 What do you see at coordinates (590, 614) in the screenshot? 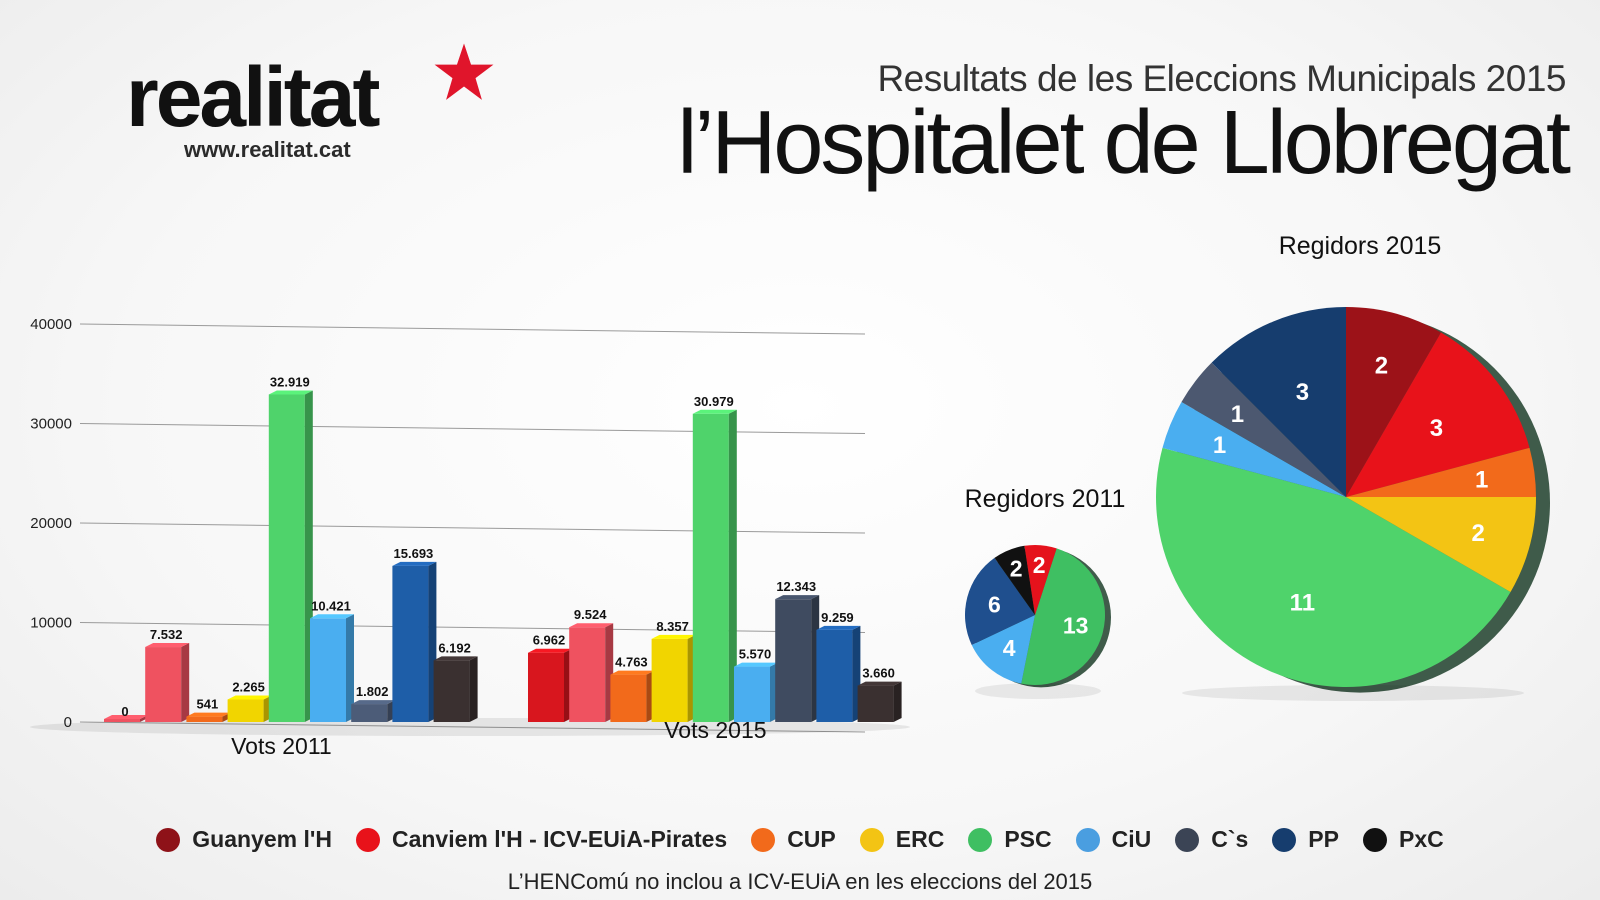
I see `bar-value-label: 9.524` at bounding box center [590, 614].